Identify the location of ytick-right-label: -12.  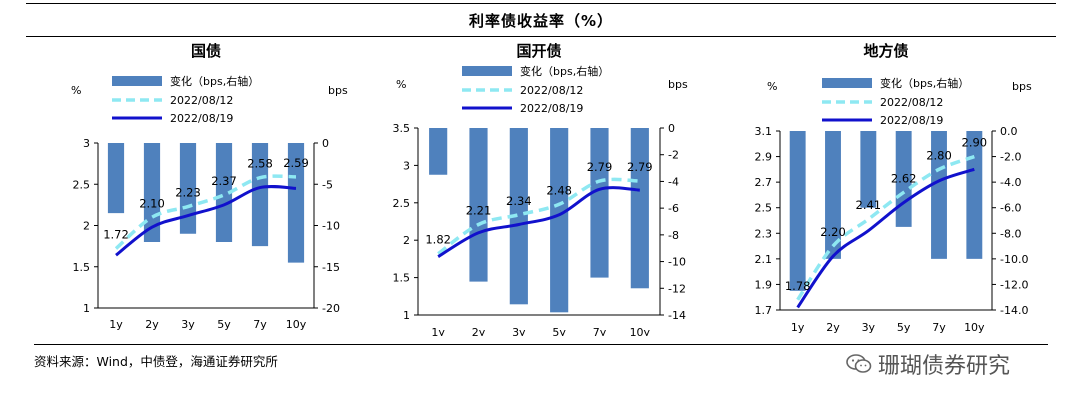
(677, 288).